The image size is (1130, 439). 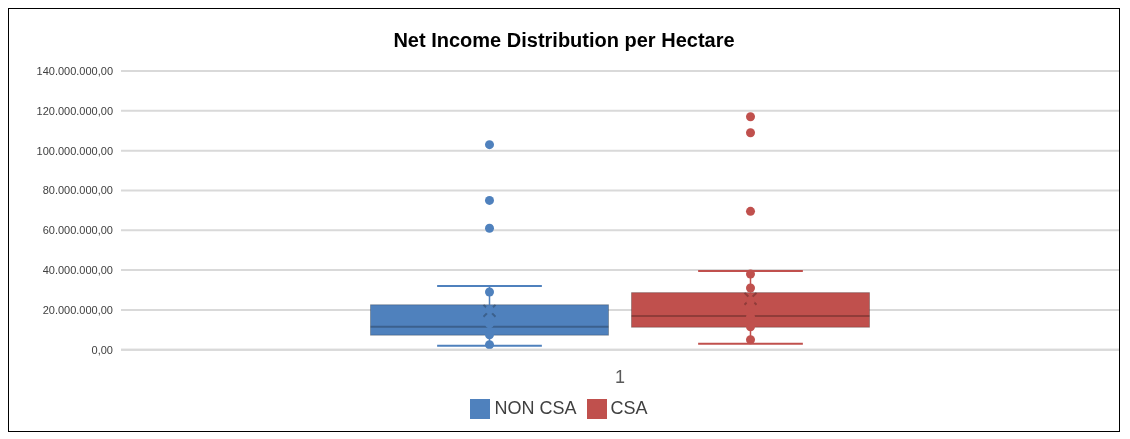 I want to click on y-tick-label: 140.000.000,00, so click(x=74, y=70).